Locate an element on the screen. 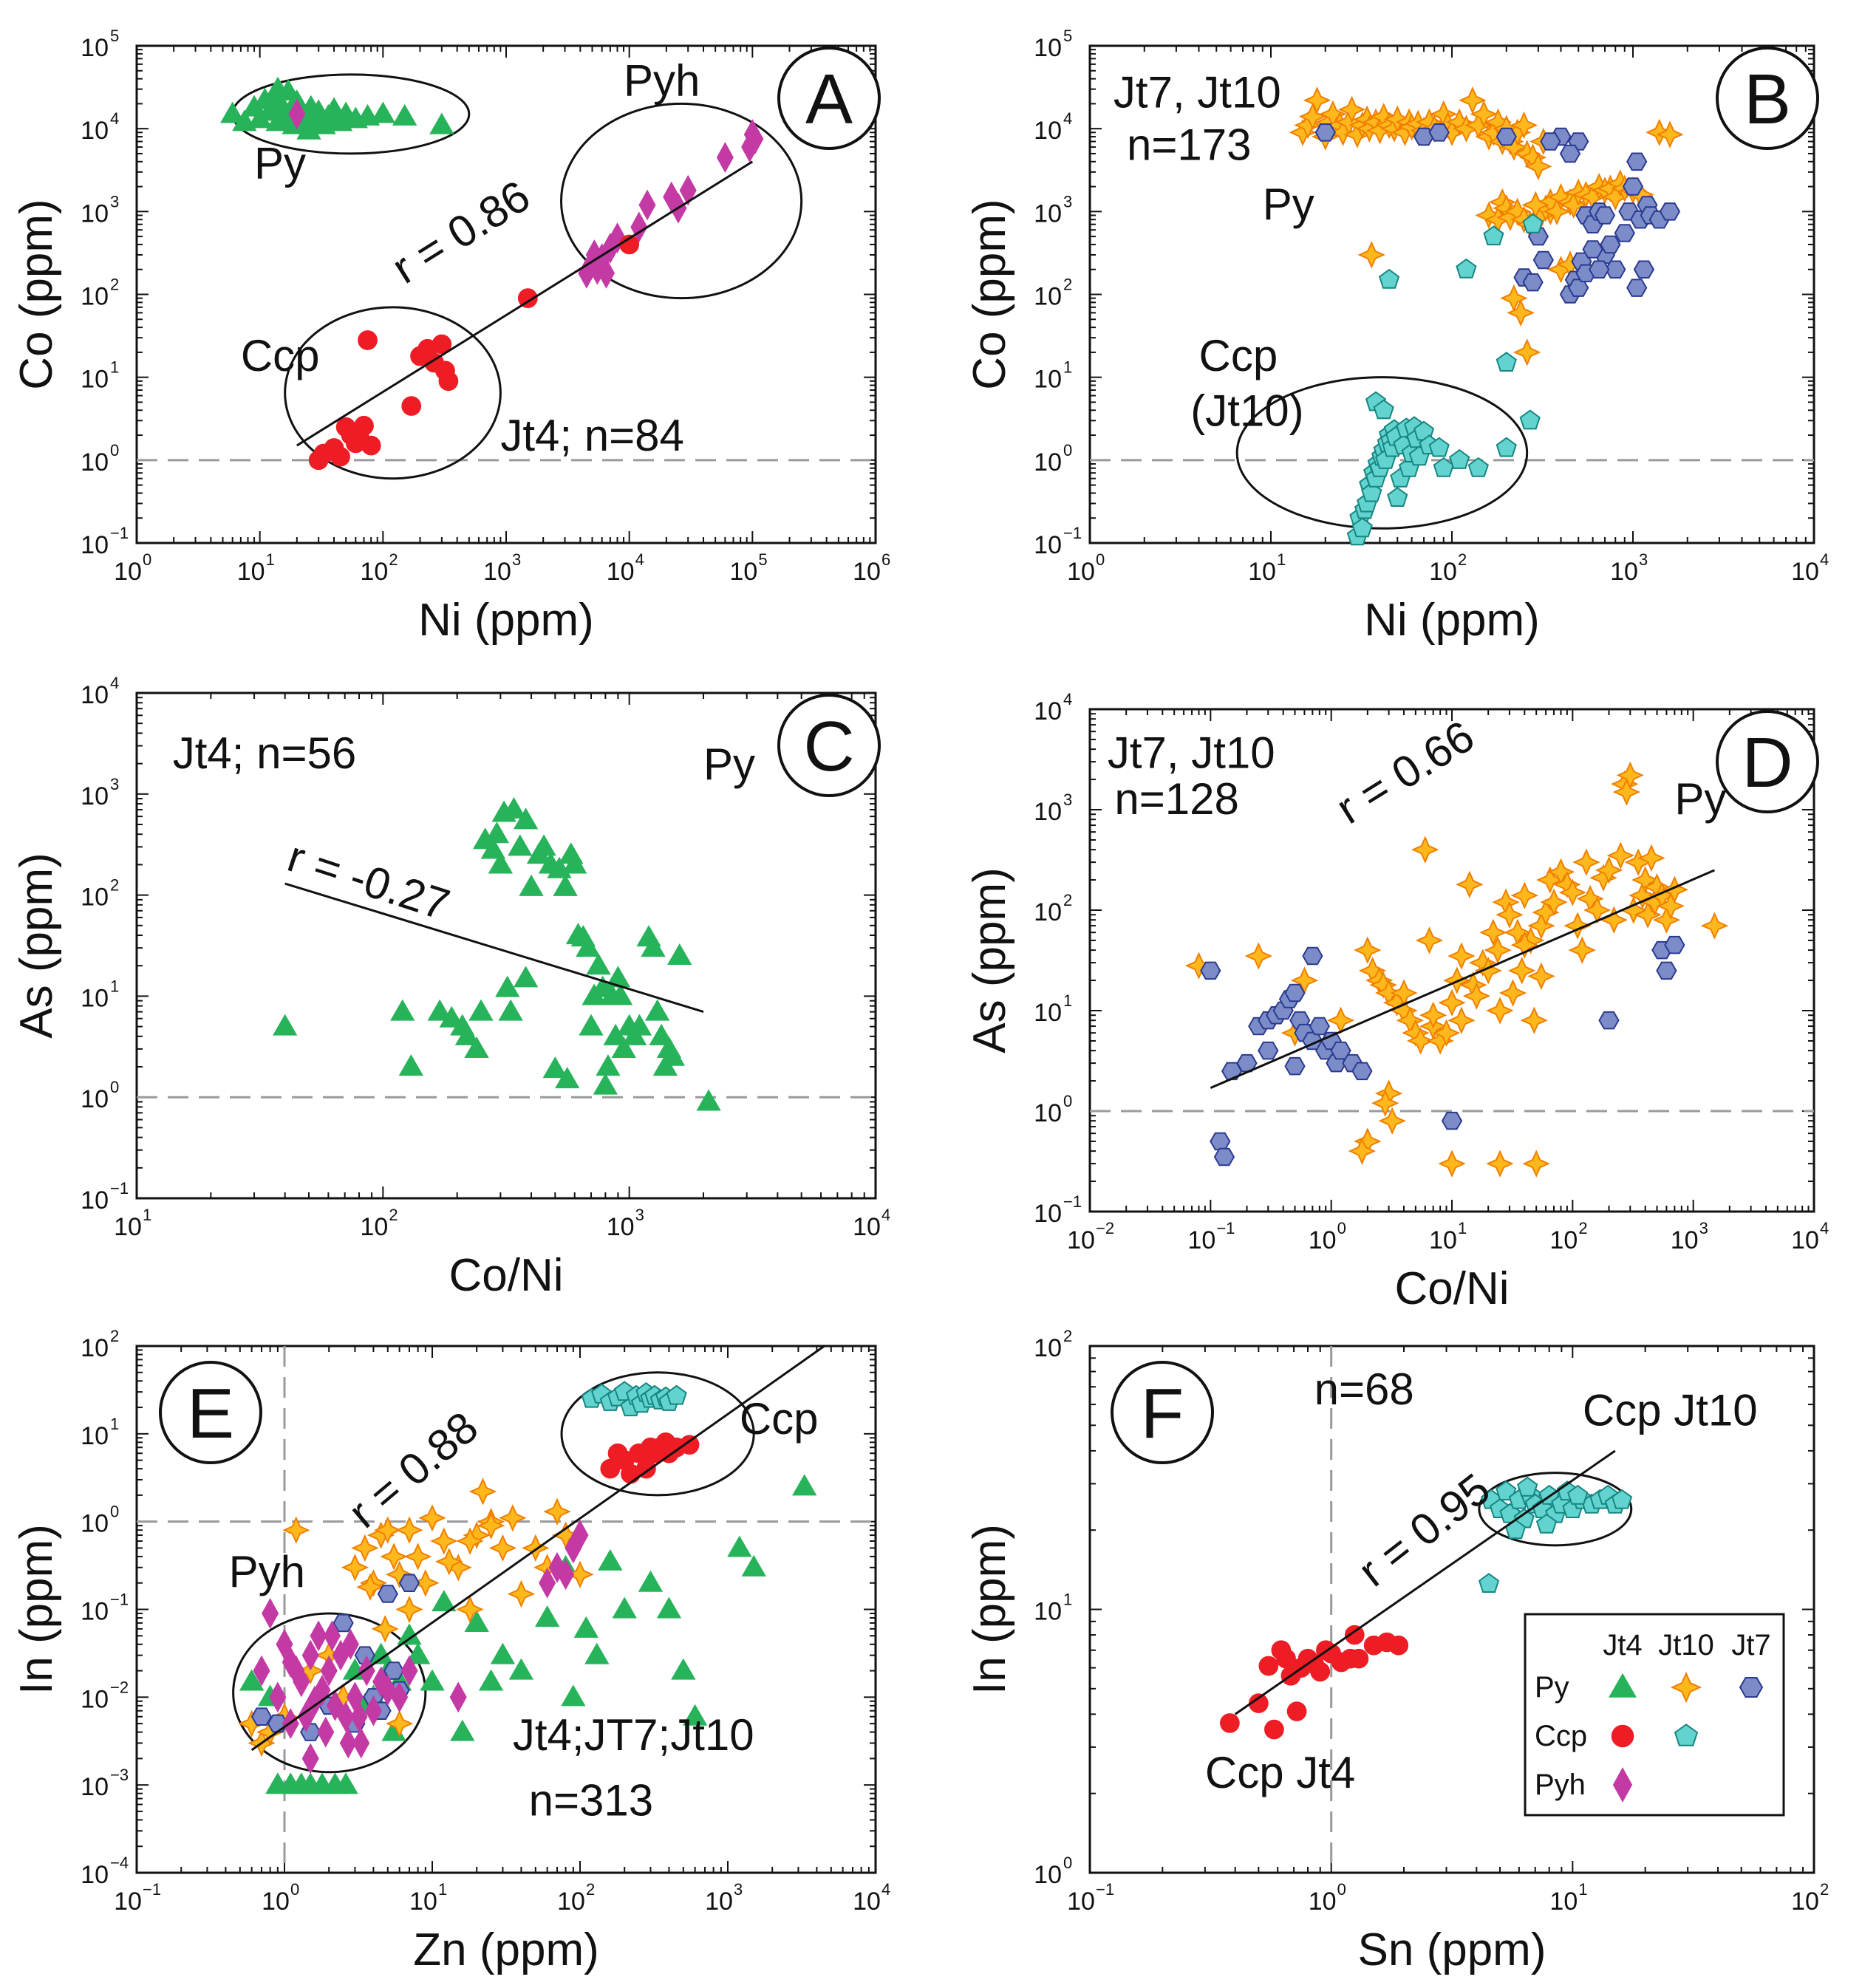 The width and height of the screenshot is (1862, 1988). y-tick-exponent: 5 is located at coordinates (114, 36).